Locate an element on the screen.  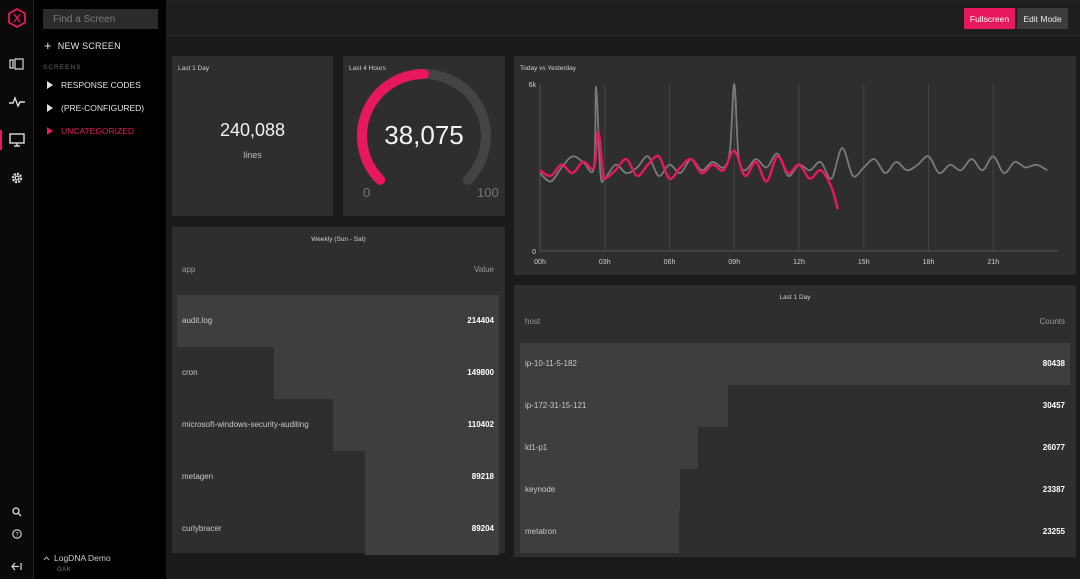
row-label: microsoft-windows-security-auditing is located at coordinates (245, 424).